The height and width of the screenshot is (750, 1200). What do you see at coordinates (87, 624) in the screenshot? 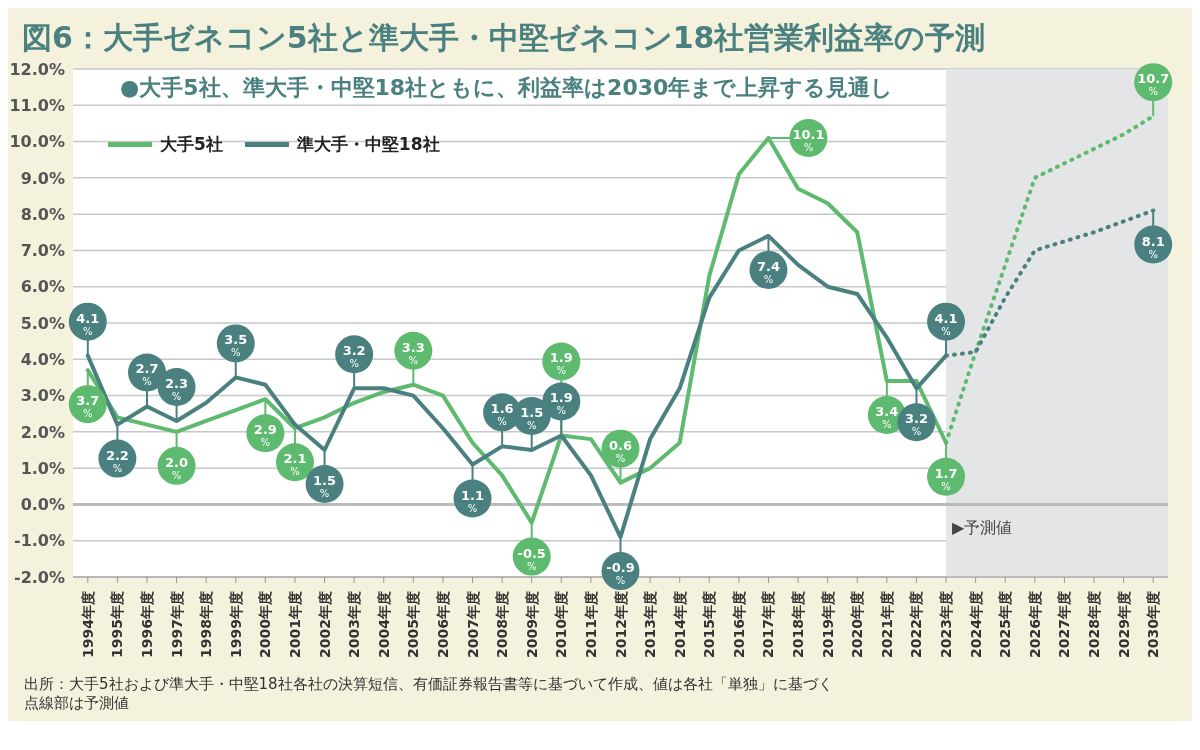
I see `x-tick-label: 1994年度` at bounding box center [87, 624].